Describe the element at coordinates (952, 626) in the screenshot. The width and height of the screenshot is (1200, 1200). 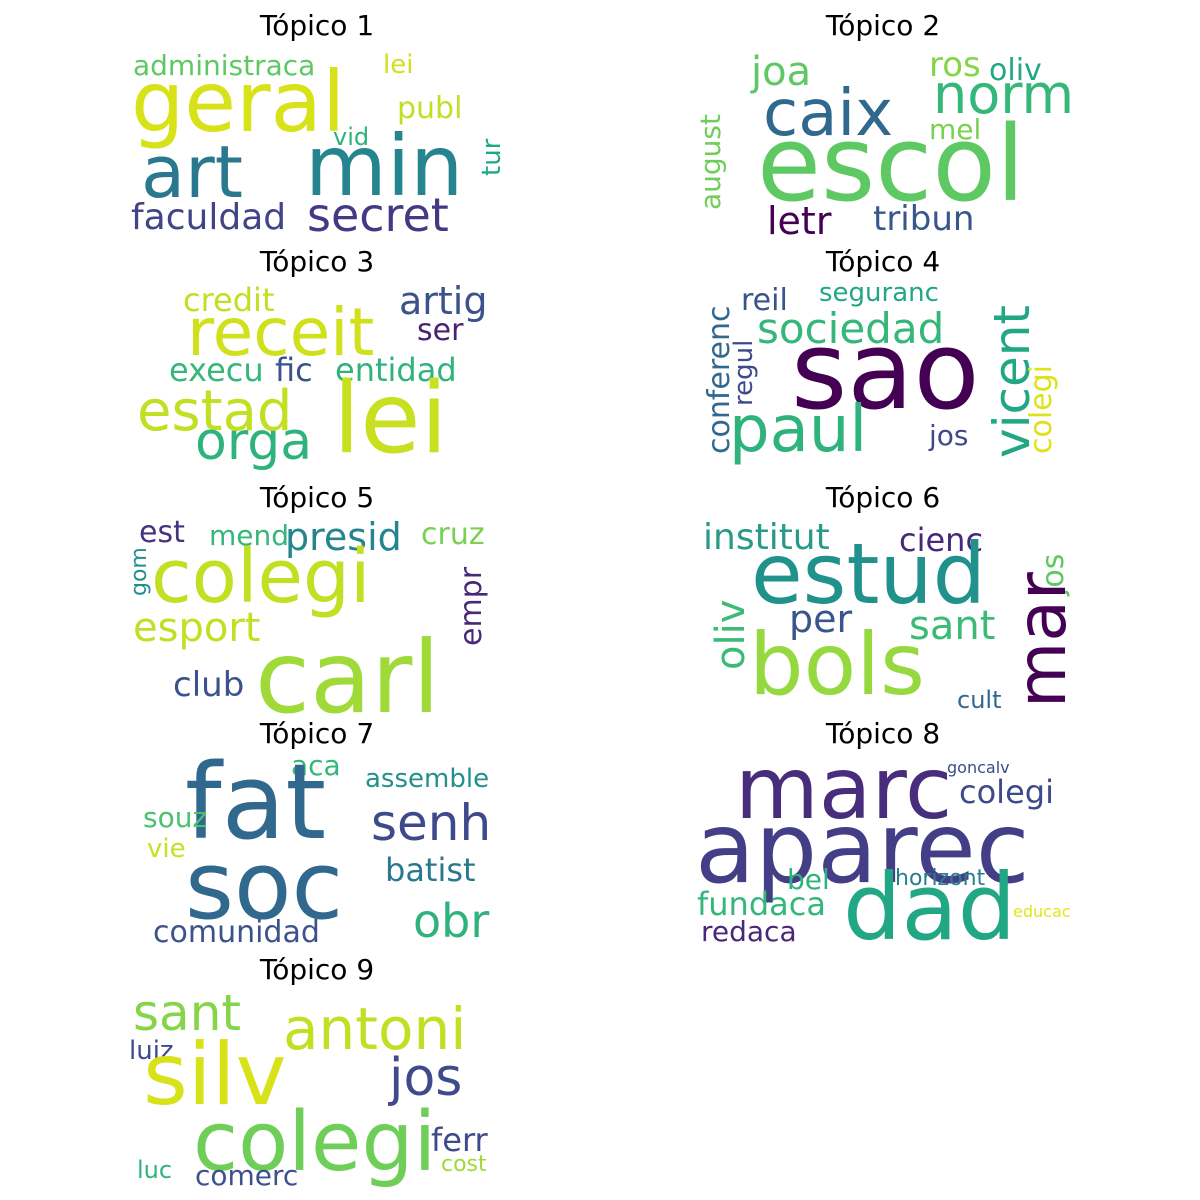
I see `cloud-word: sant` at that location.